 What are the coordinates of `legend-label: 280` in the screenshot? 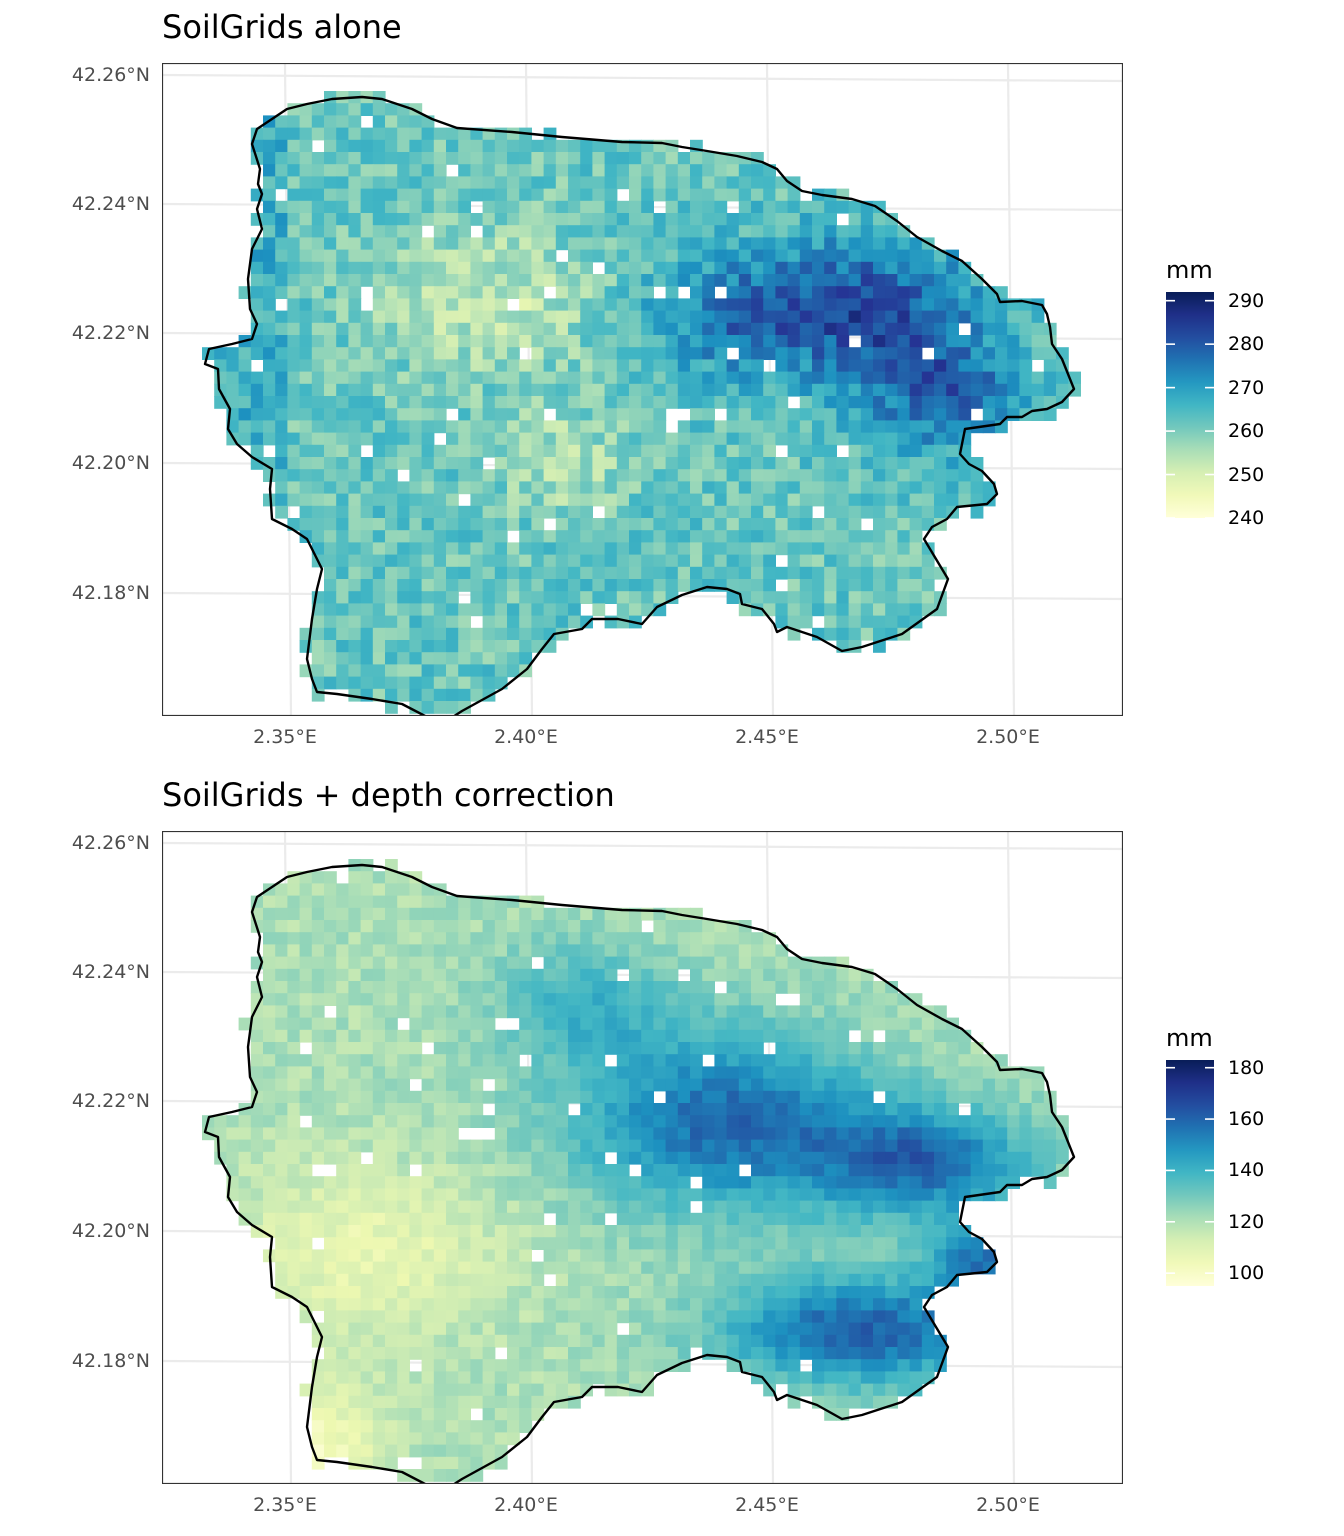 It's located at (1246, 344).